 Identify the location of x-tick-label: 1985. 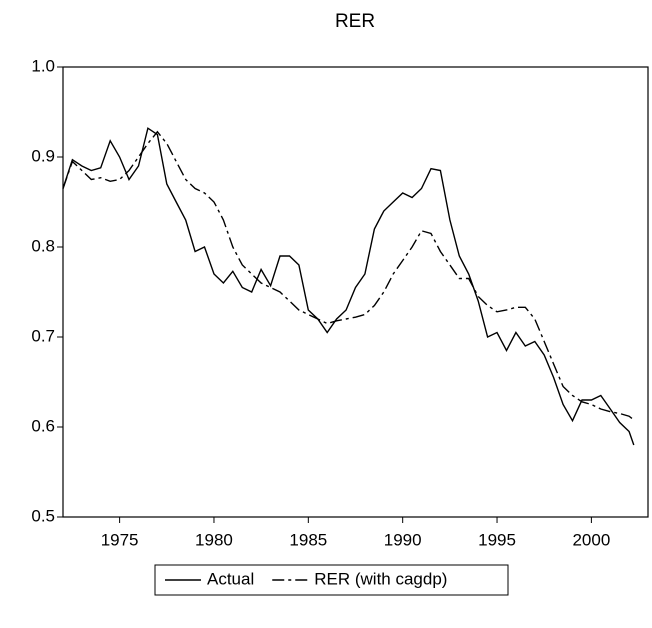
(308, 539).